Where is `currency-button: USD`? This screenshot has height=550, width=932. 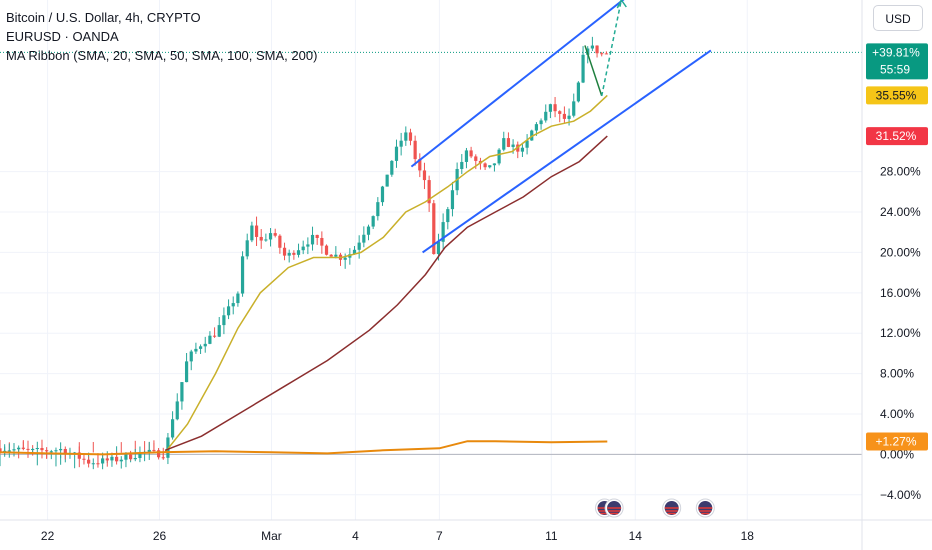
currency-button: USD is located at coordinates (898, 18).